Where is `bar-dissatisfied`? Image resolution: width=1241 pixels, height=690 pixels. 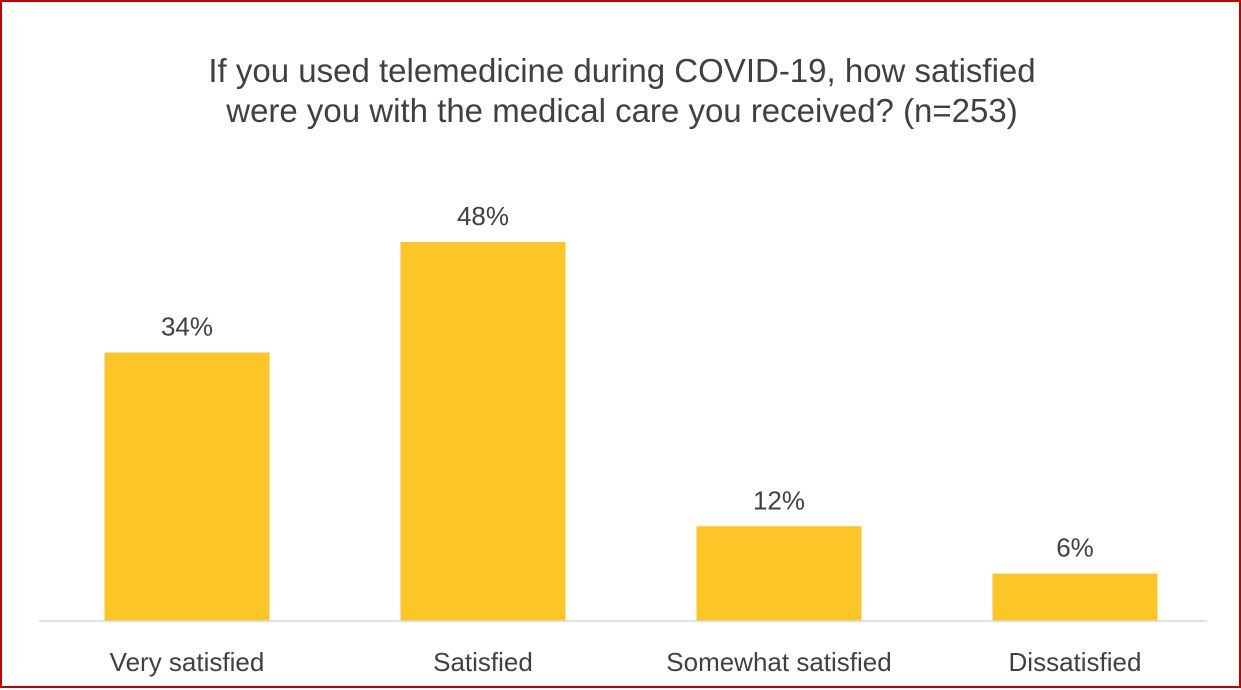 bar-dissatisfied is located at coordinates (1075, 597).